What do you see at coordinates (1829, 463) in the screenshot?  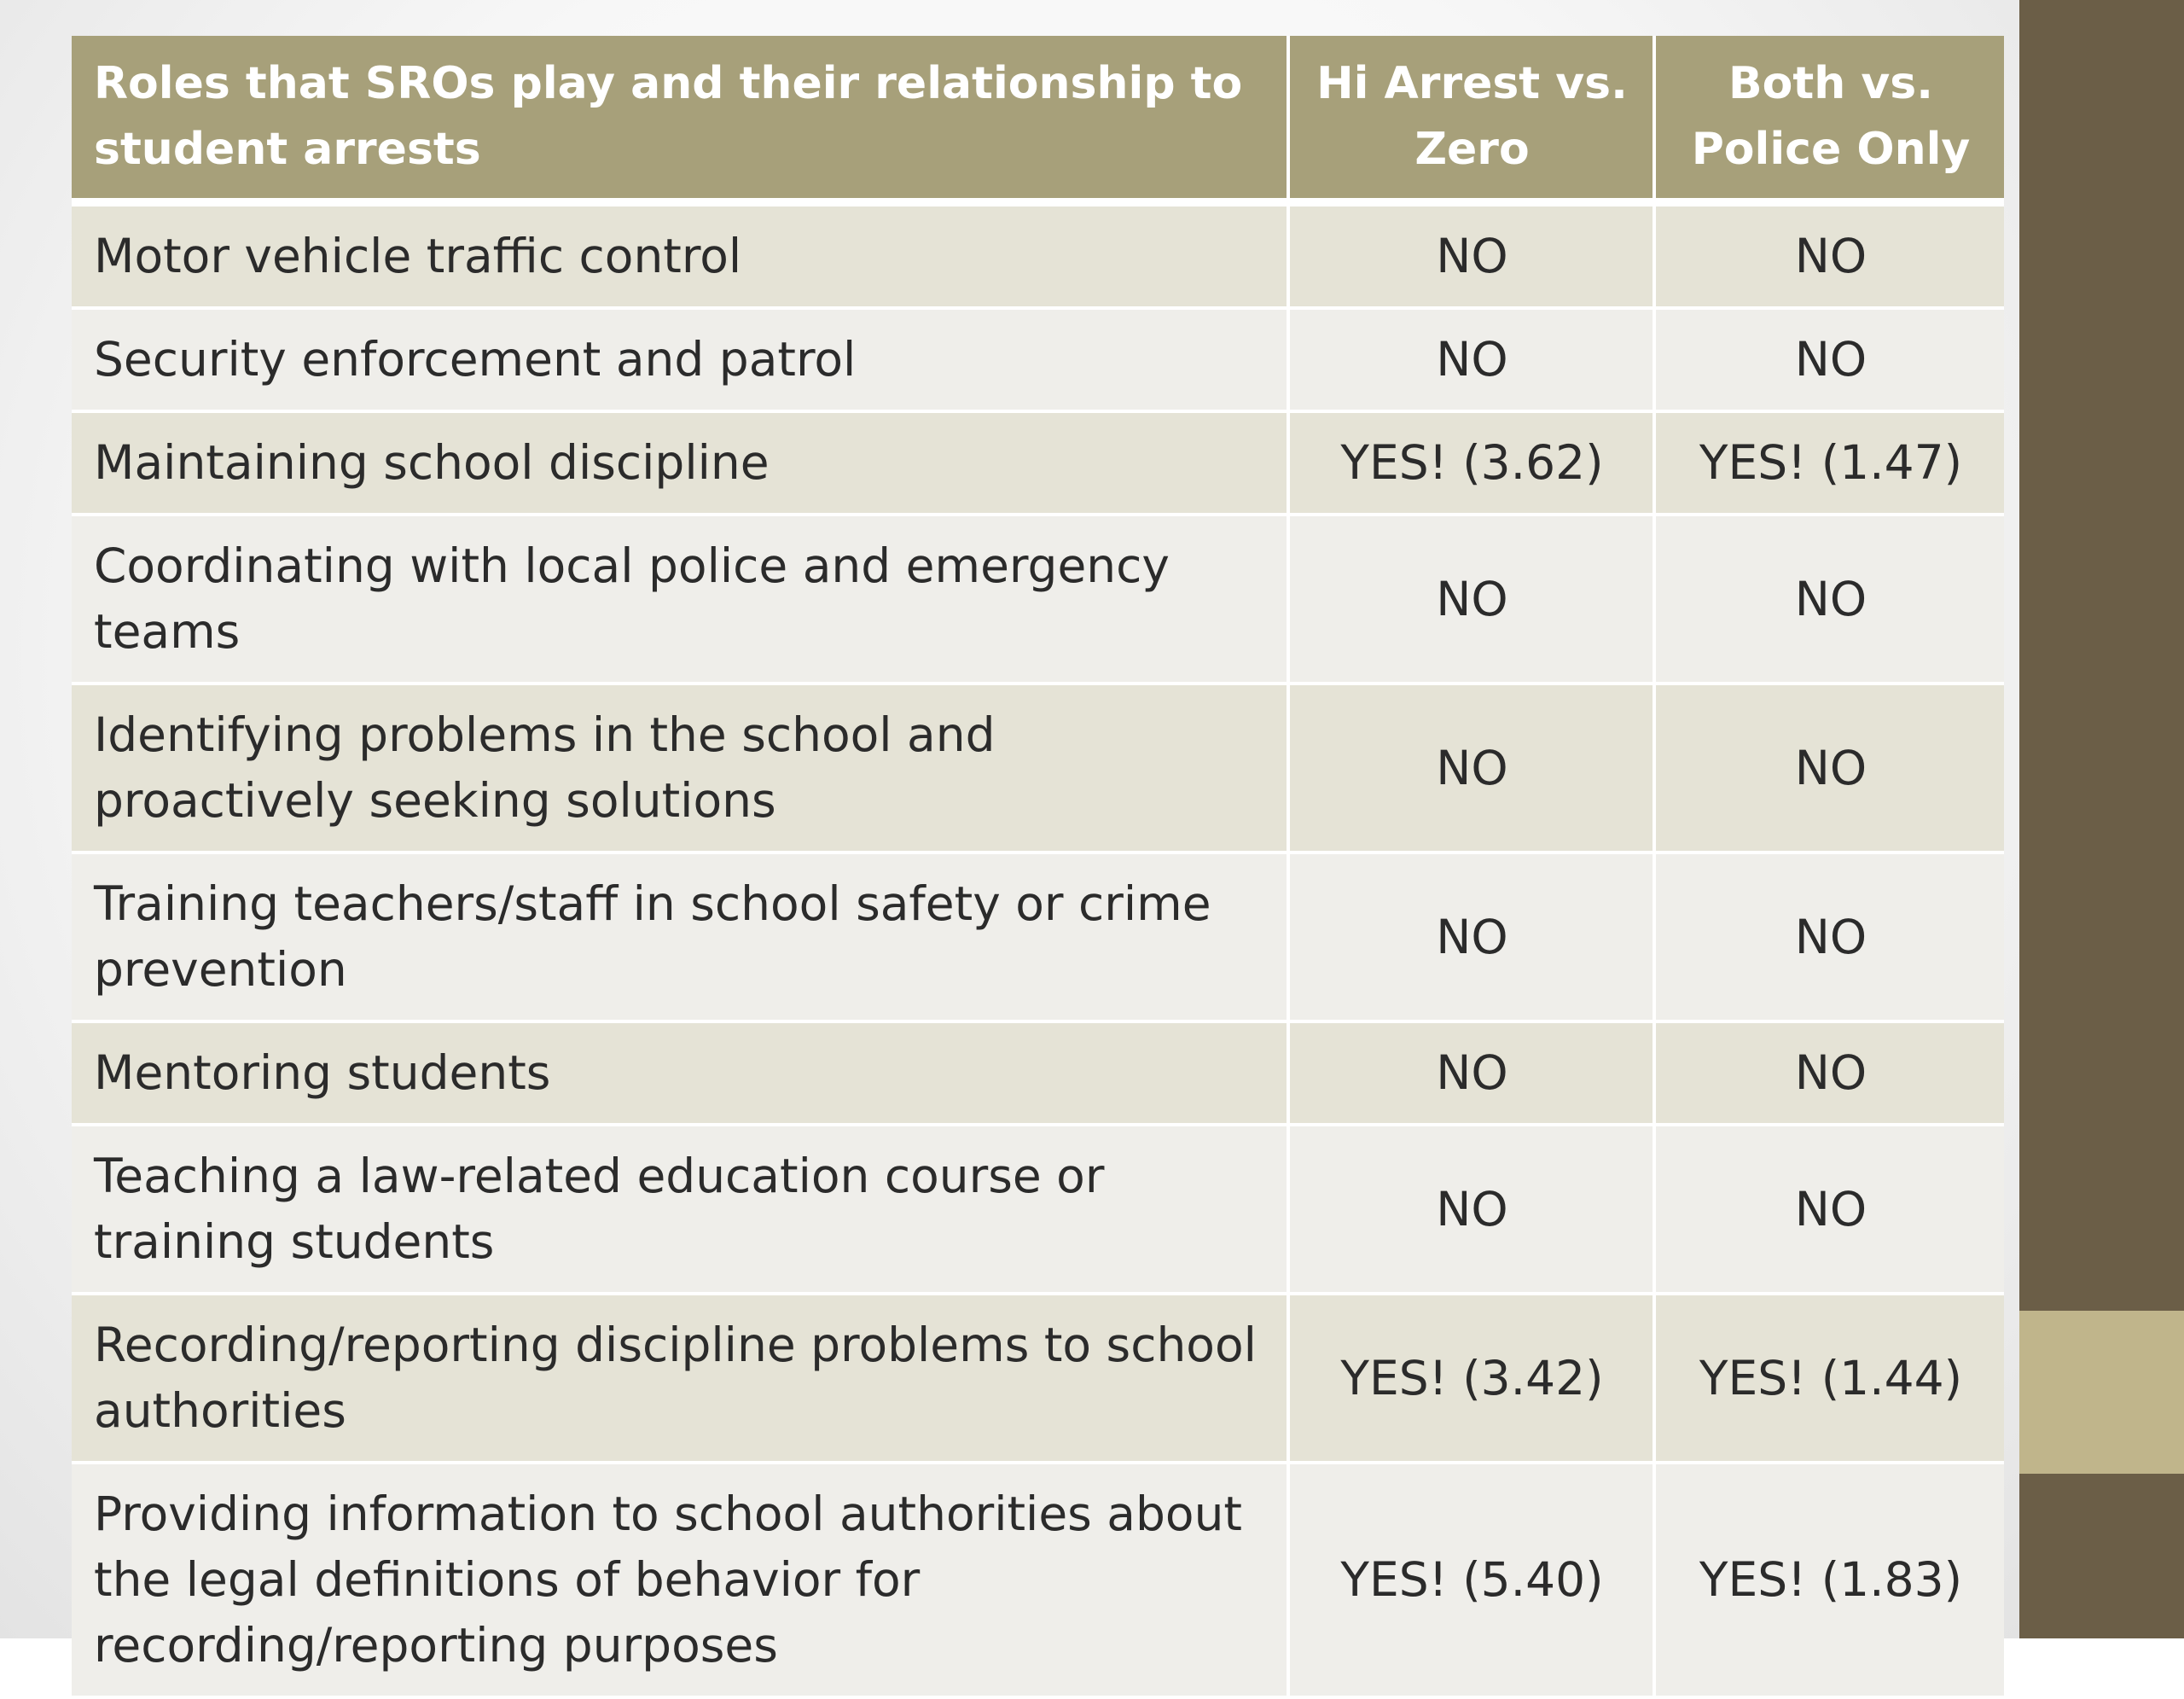 I see `both-vs-police-result-cell: YES! (1.47)` at bounding box center [1829, 463].